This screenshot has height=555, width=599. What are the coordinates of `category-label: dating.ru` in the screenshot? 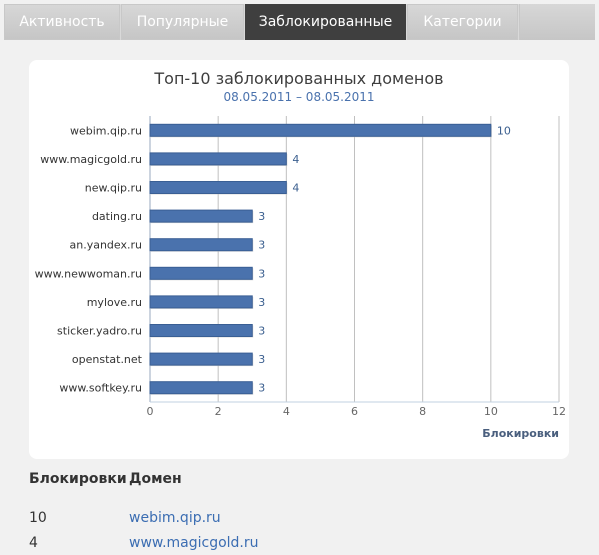 It's located at (117, 216).